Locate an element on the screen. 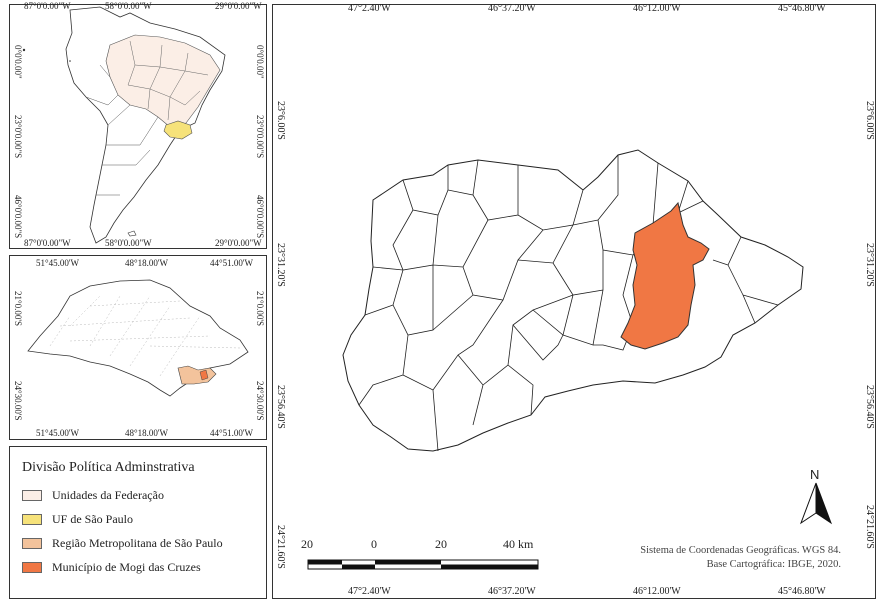 The width and height of the screenshot is (882, 605). brazil-federation-units is located at coordinates (163, 81).